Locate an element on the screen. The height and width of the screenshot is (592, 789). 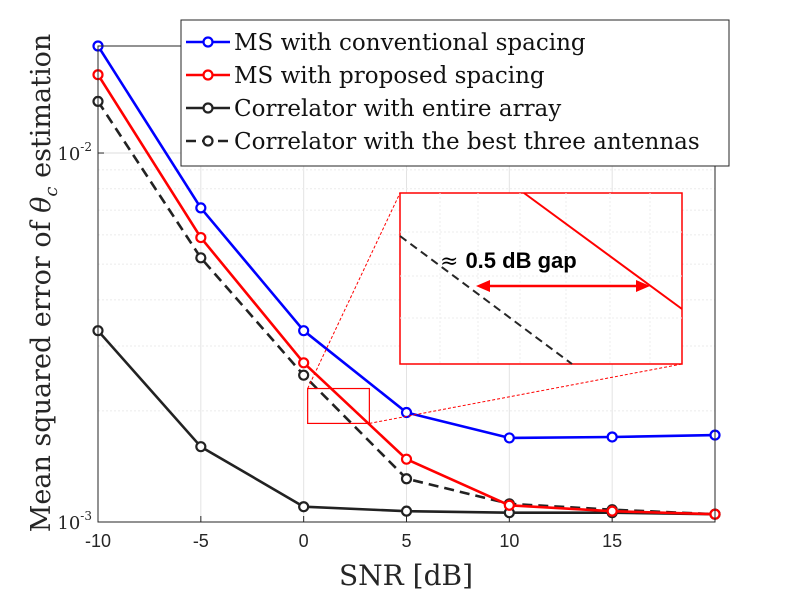
gap-arrow-head-right is located at coordinates (643, 286).